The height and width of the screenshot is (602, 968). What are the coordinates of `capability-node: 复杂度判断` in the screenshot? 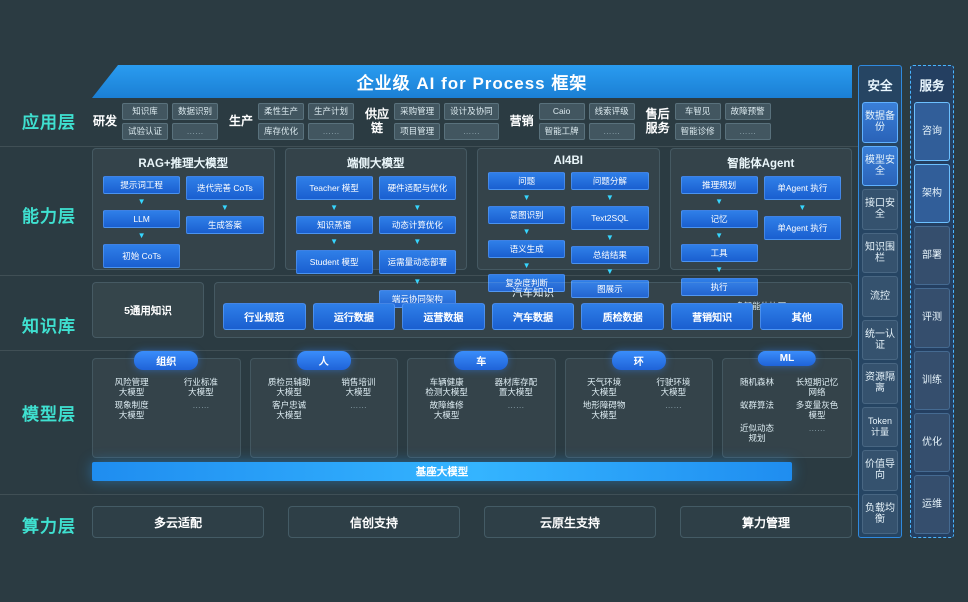 It's located at (527, 283).